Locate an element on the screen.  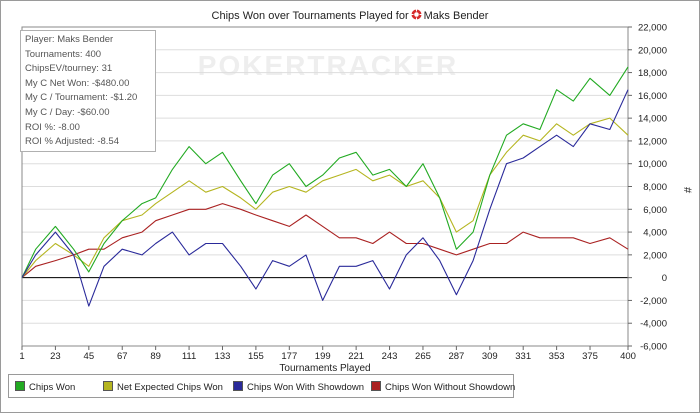
legend-label: Chips Won is located at coordinates (52, 387).